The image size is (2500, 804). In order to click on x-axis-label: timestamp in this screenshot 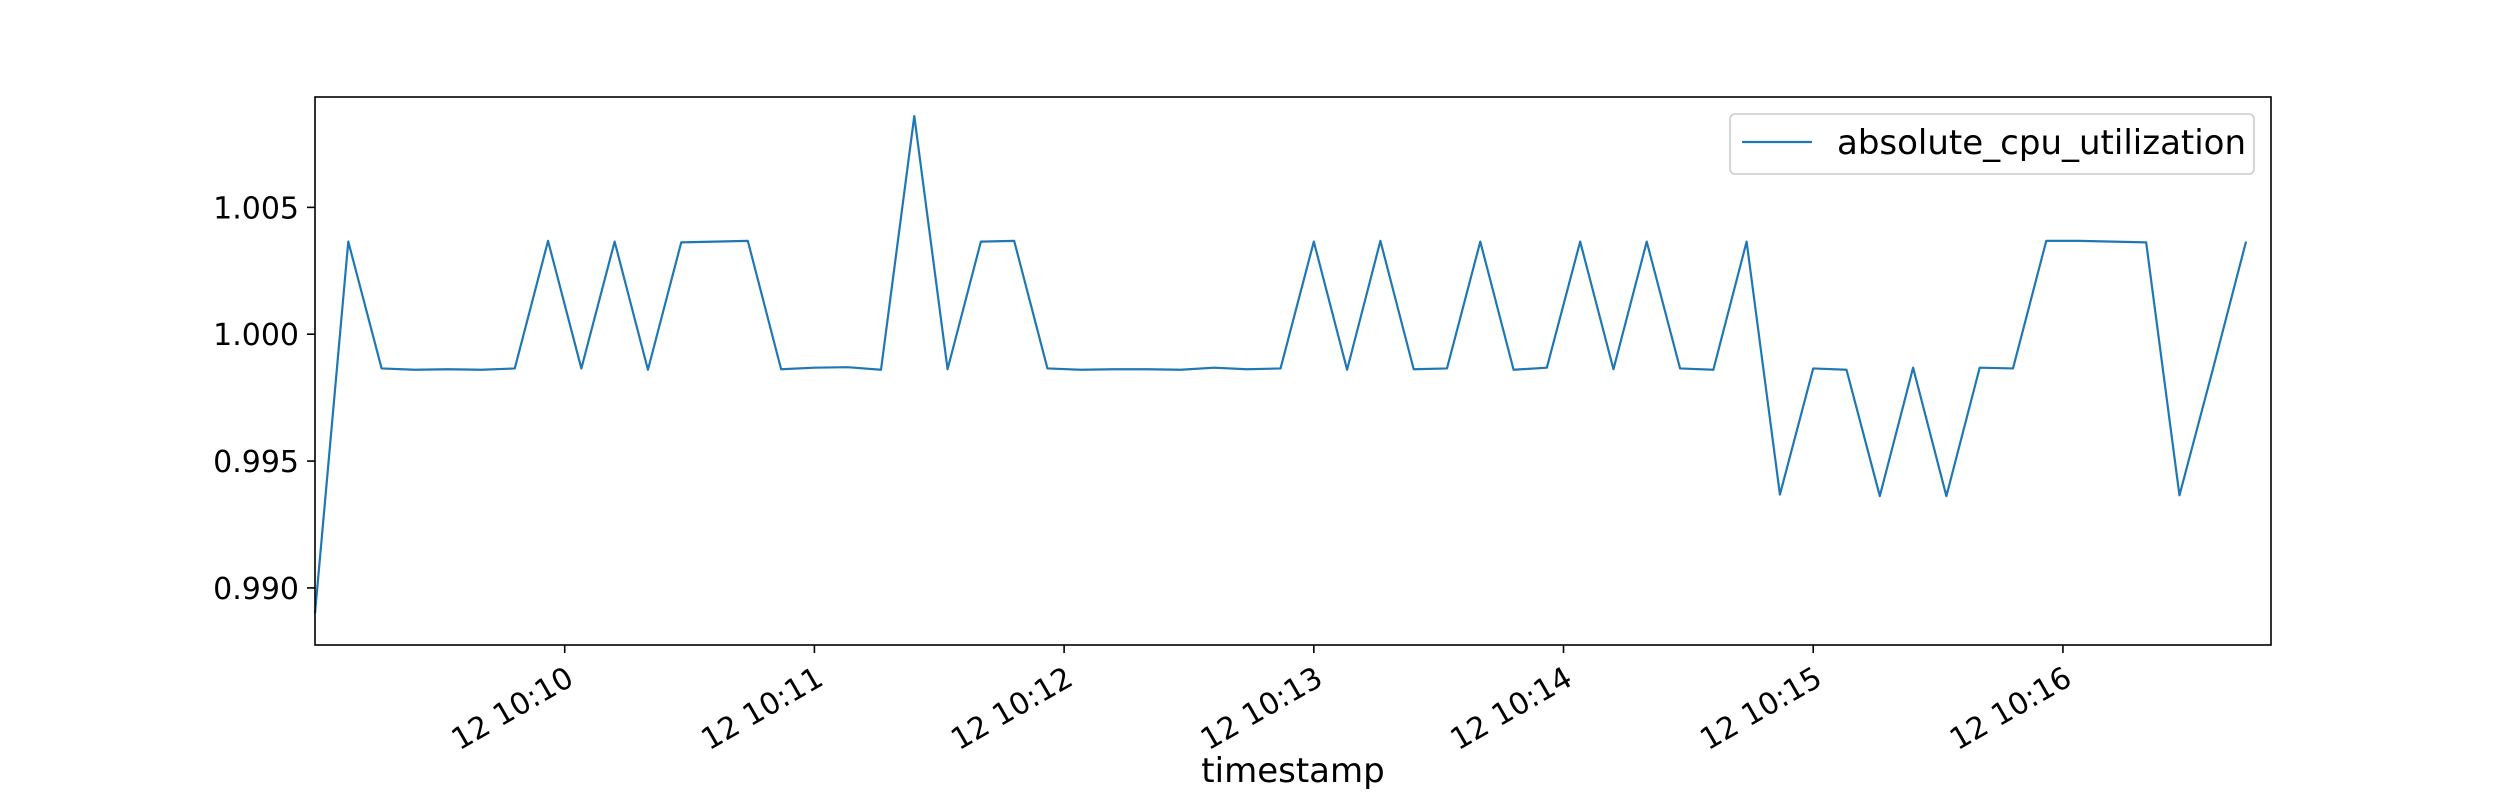, I will do `click(1292, 771)`.